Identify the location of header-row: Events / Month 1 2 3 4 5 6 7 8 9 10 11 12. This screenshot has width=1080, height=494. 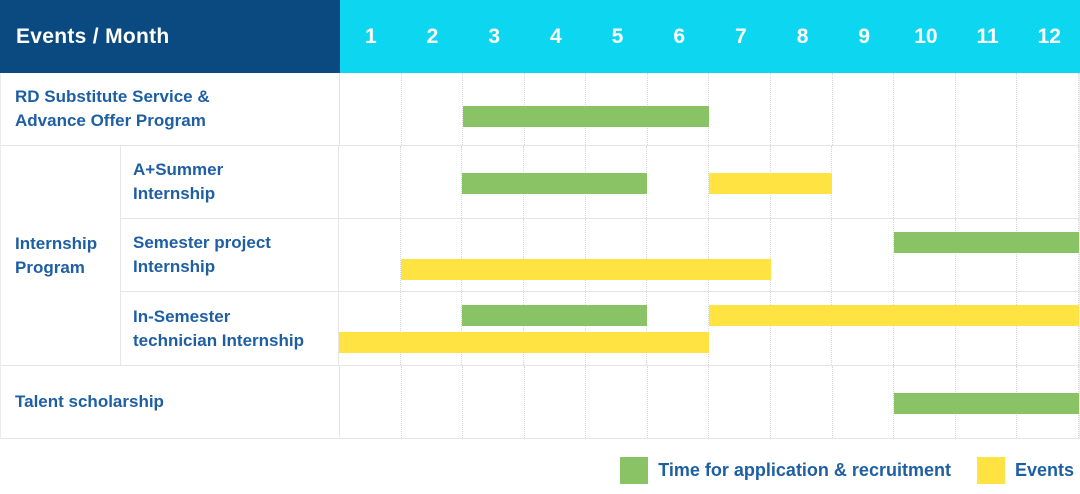
(540, 36).